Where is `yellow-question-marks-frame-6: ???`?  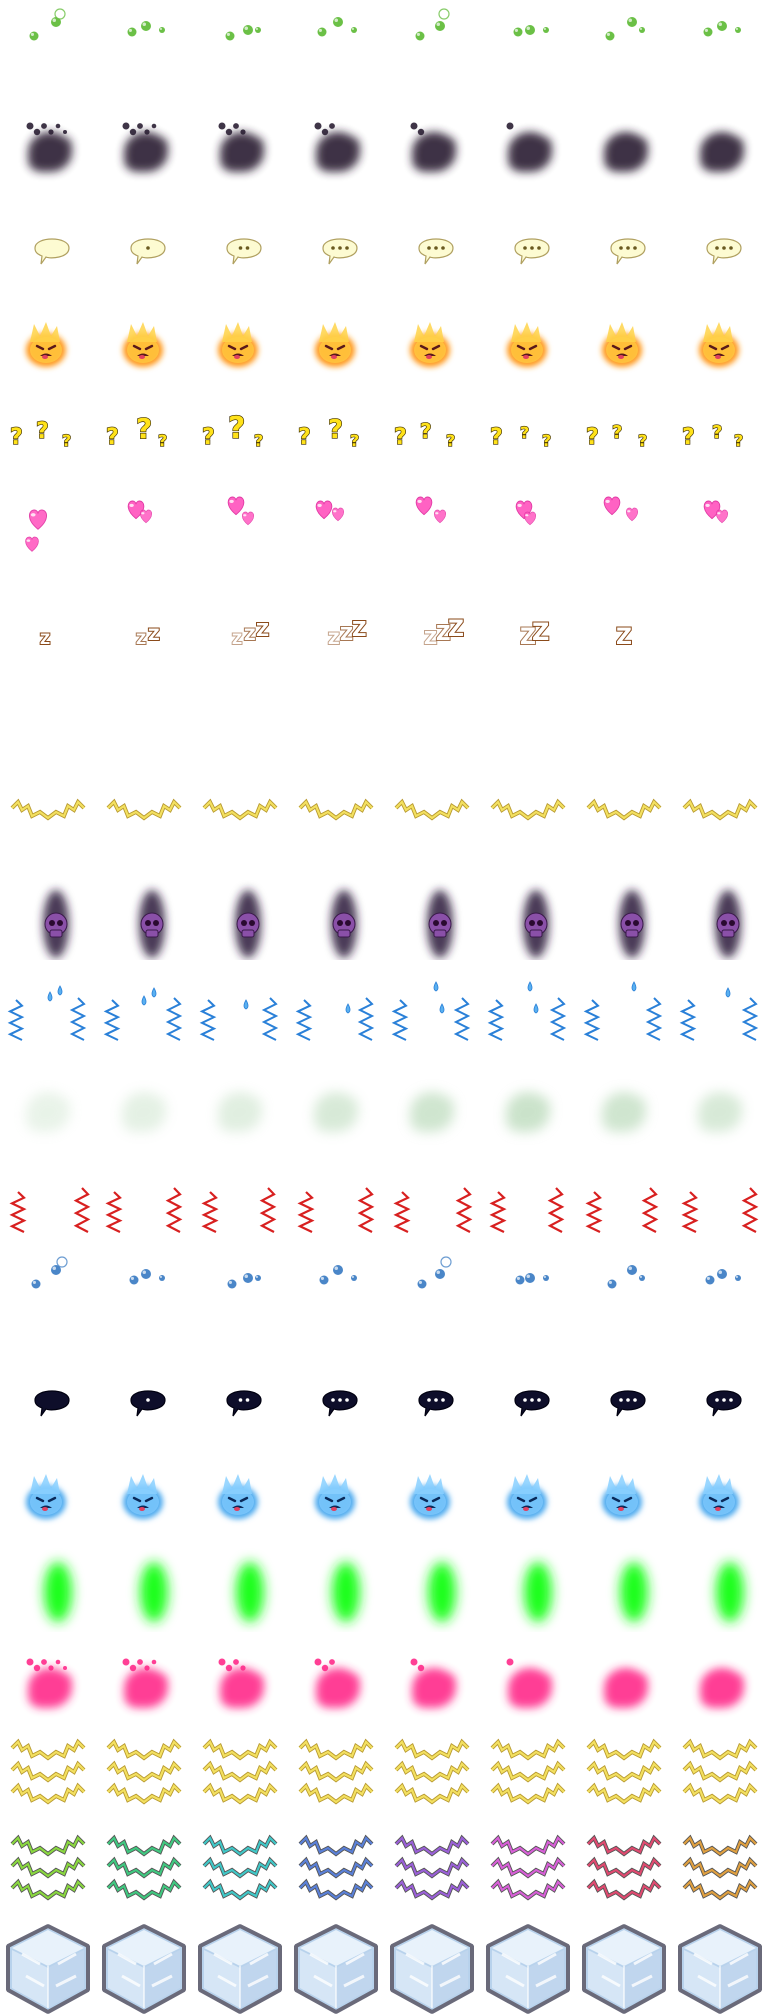 yellow-question-marks-frame-6: ??? is located at coordinates (528, 432).